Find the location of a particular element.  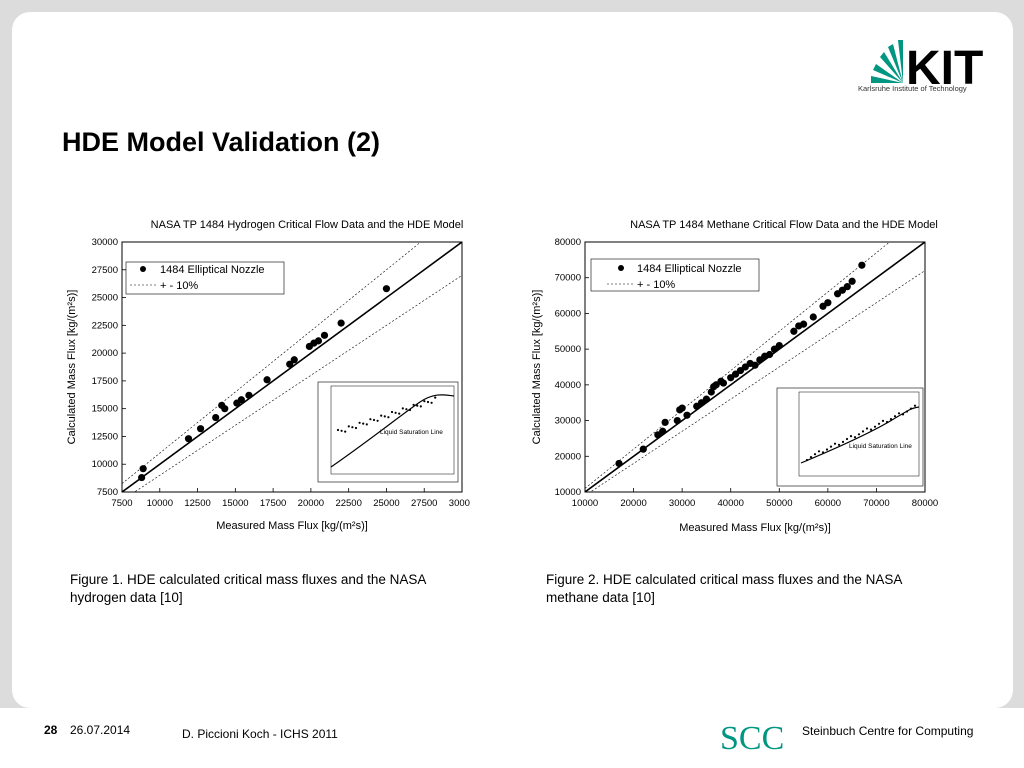

x-tick-label: 20000 is located at coordinates (311, 503).